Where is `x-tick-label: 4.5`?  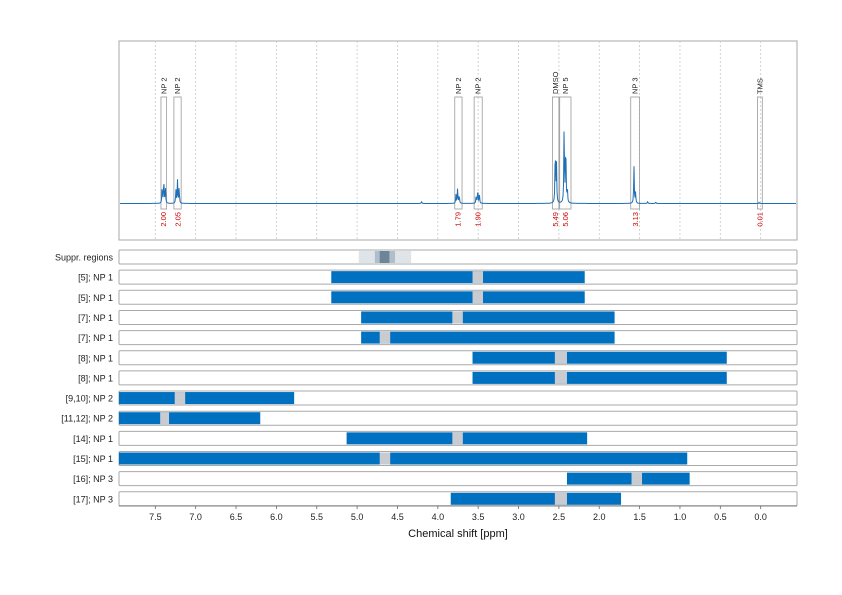
x-tick-label: 4.5 is located at coordinates (397, 517).